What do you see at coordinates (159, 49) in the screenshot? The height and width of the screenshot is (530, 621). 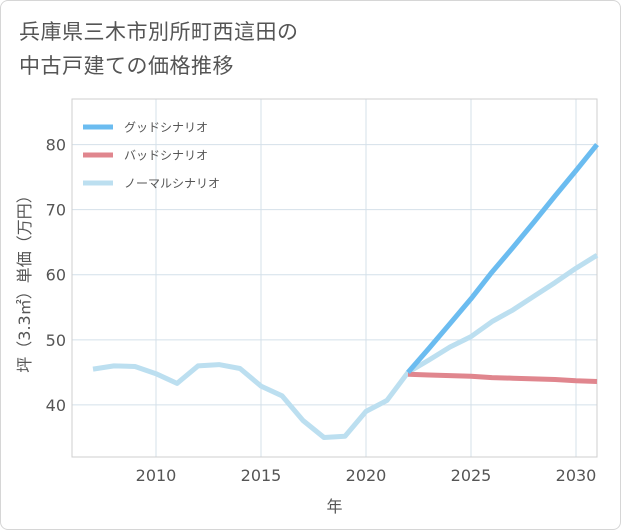 I see `chart-title: 兵庫県三木市別所町西這田の 中古戸建ての価格推移` at bounding box center [159, 49].